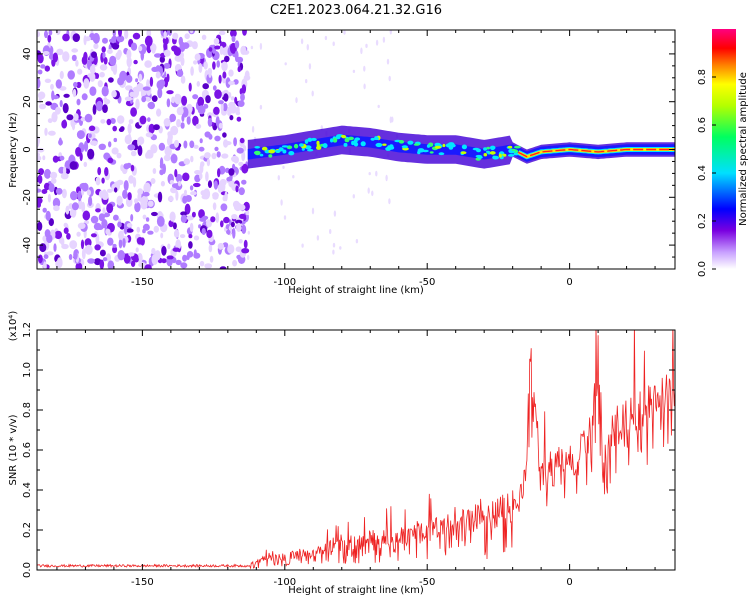 The image size is (750, 600). Describe the element at coordinates (13, 449) in the screenshot. I see `snr-y-axis-label: SNR (10 * v/v)` at that location.